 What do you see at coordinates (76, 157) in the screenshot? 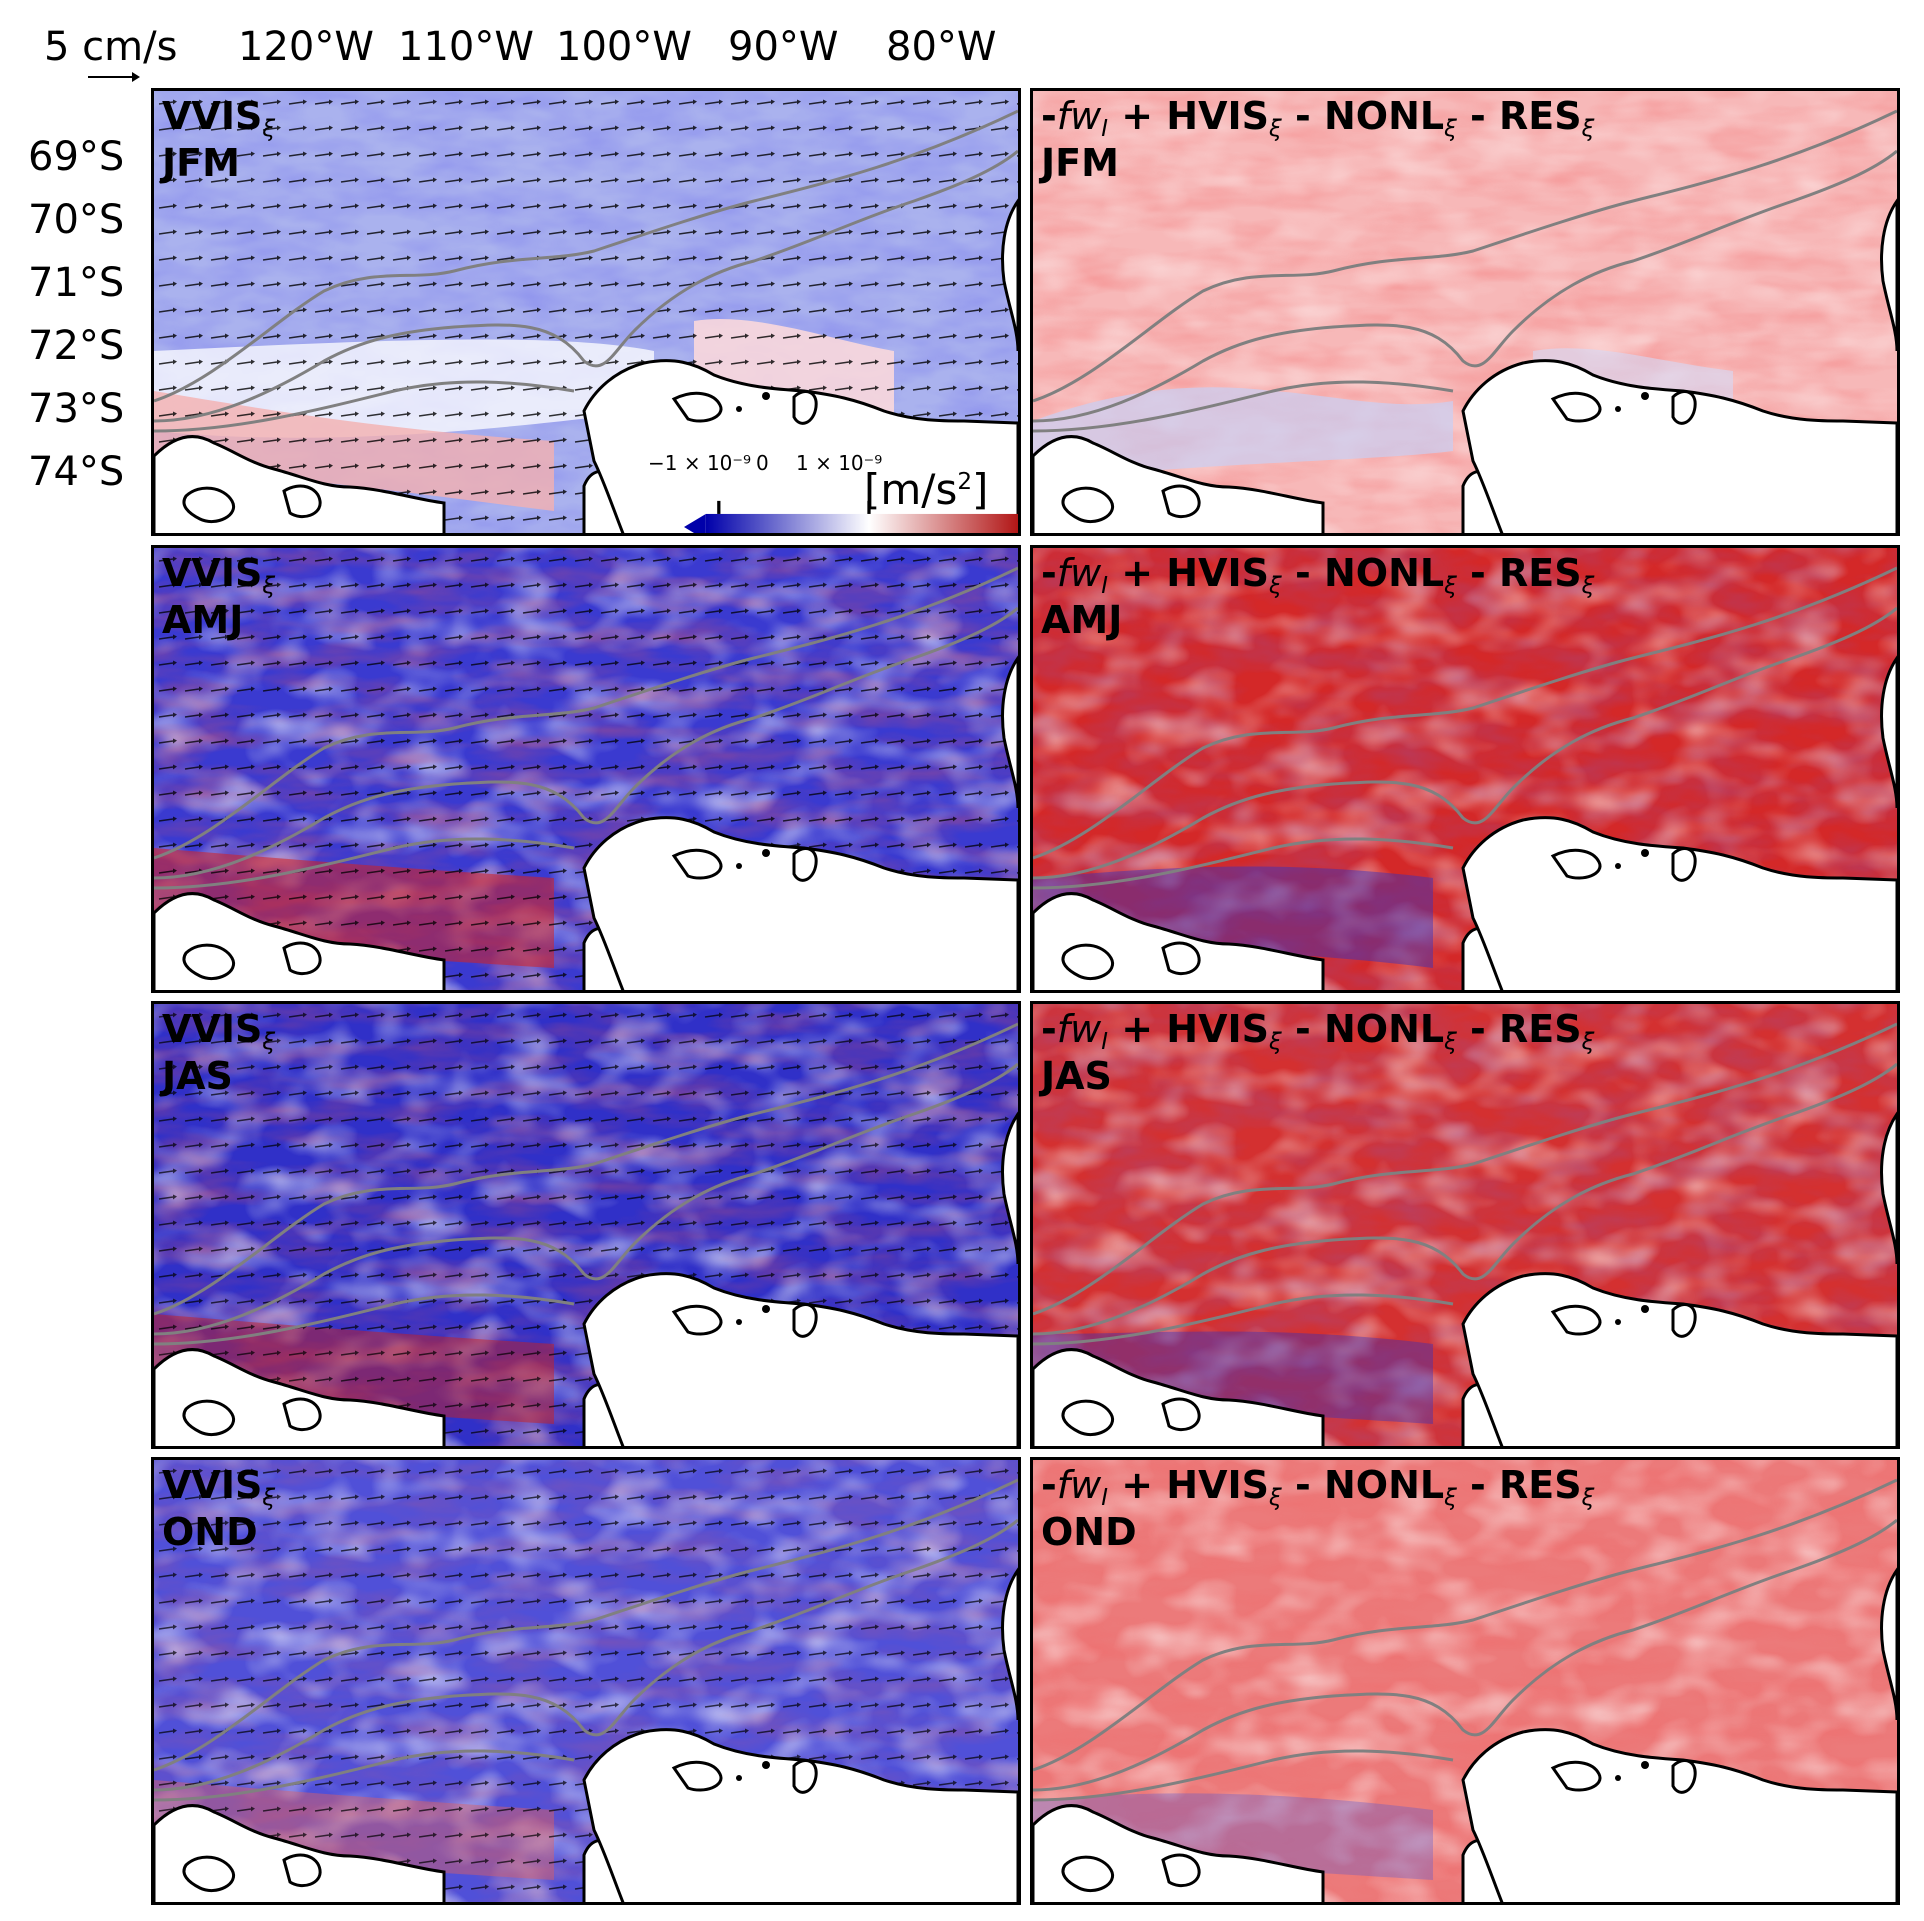
I see `lat-label-69s: 69°S` at bounding box center [76, 157].